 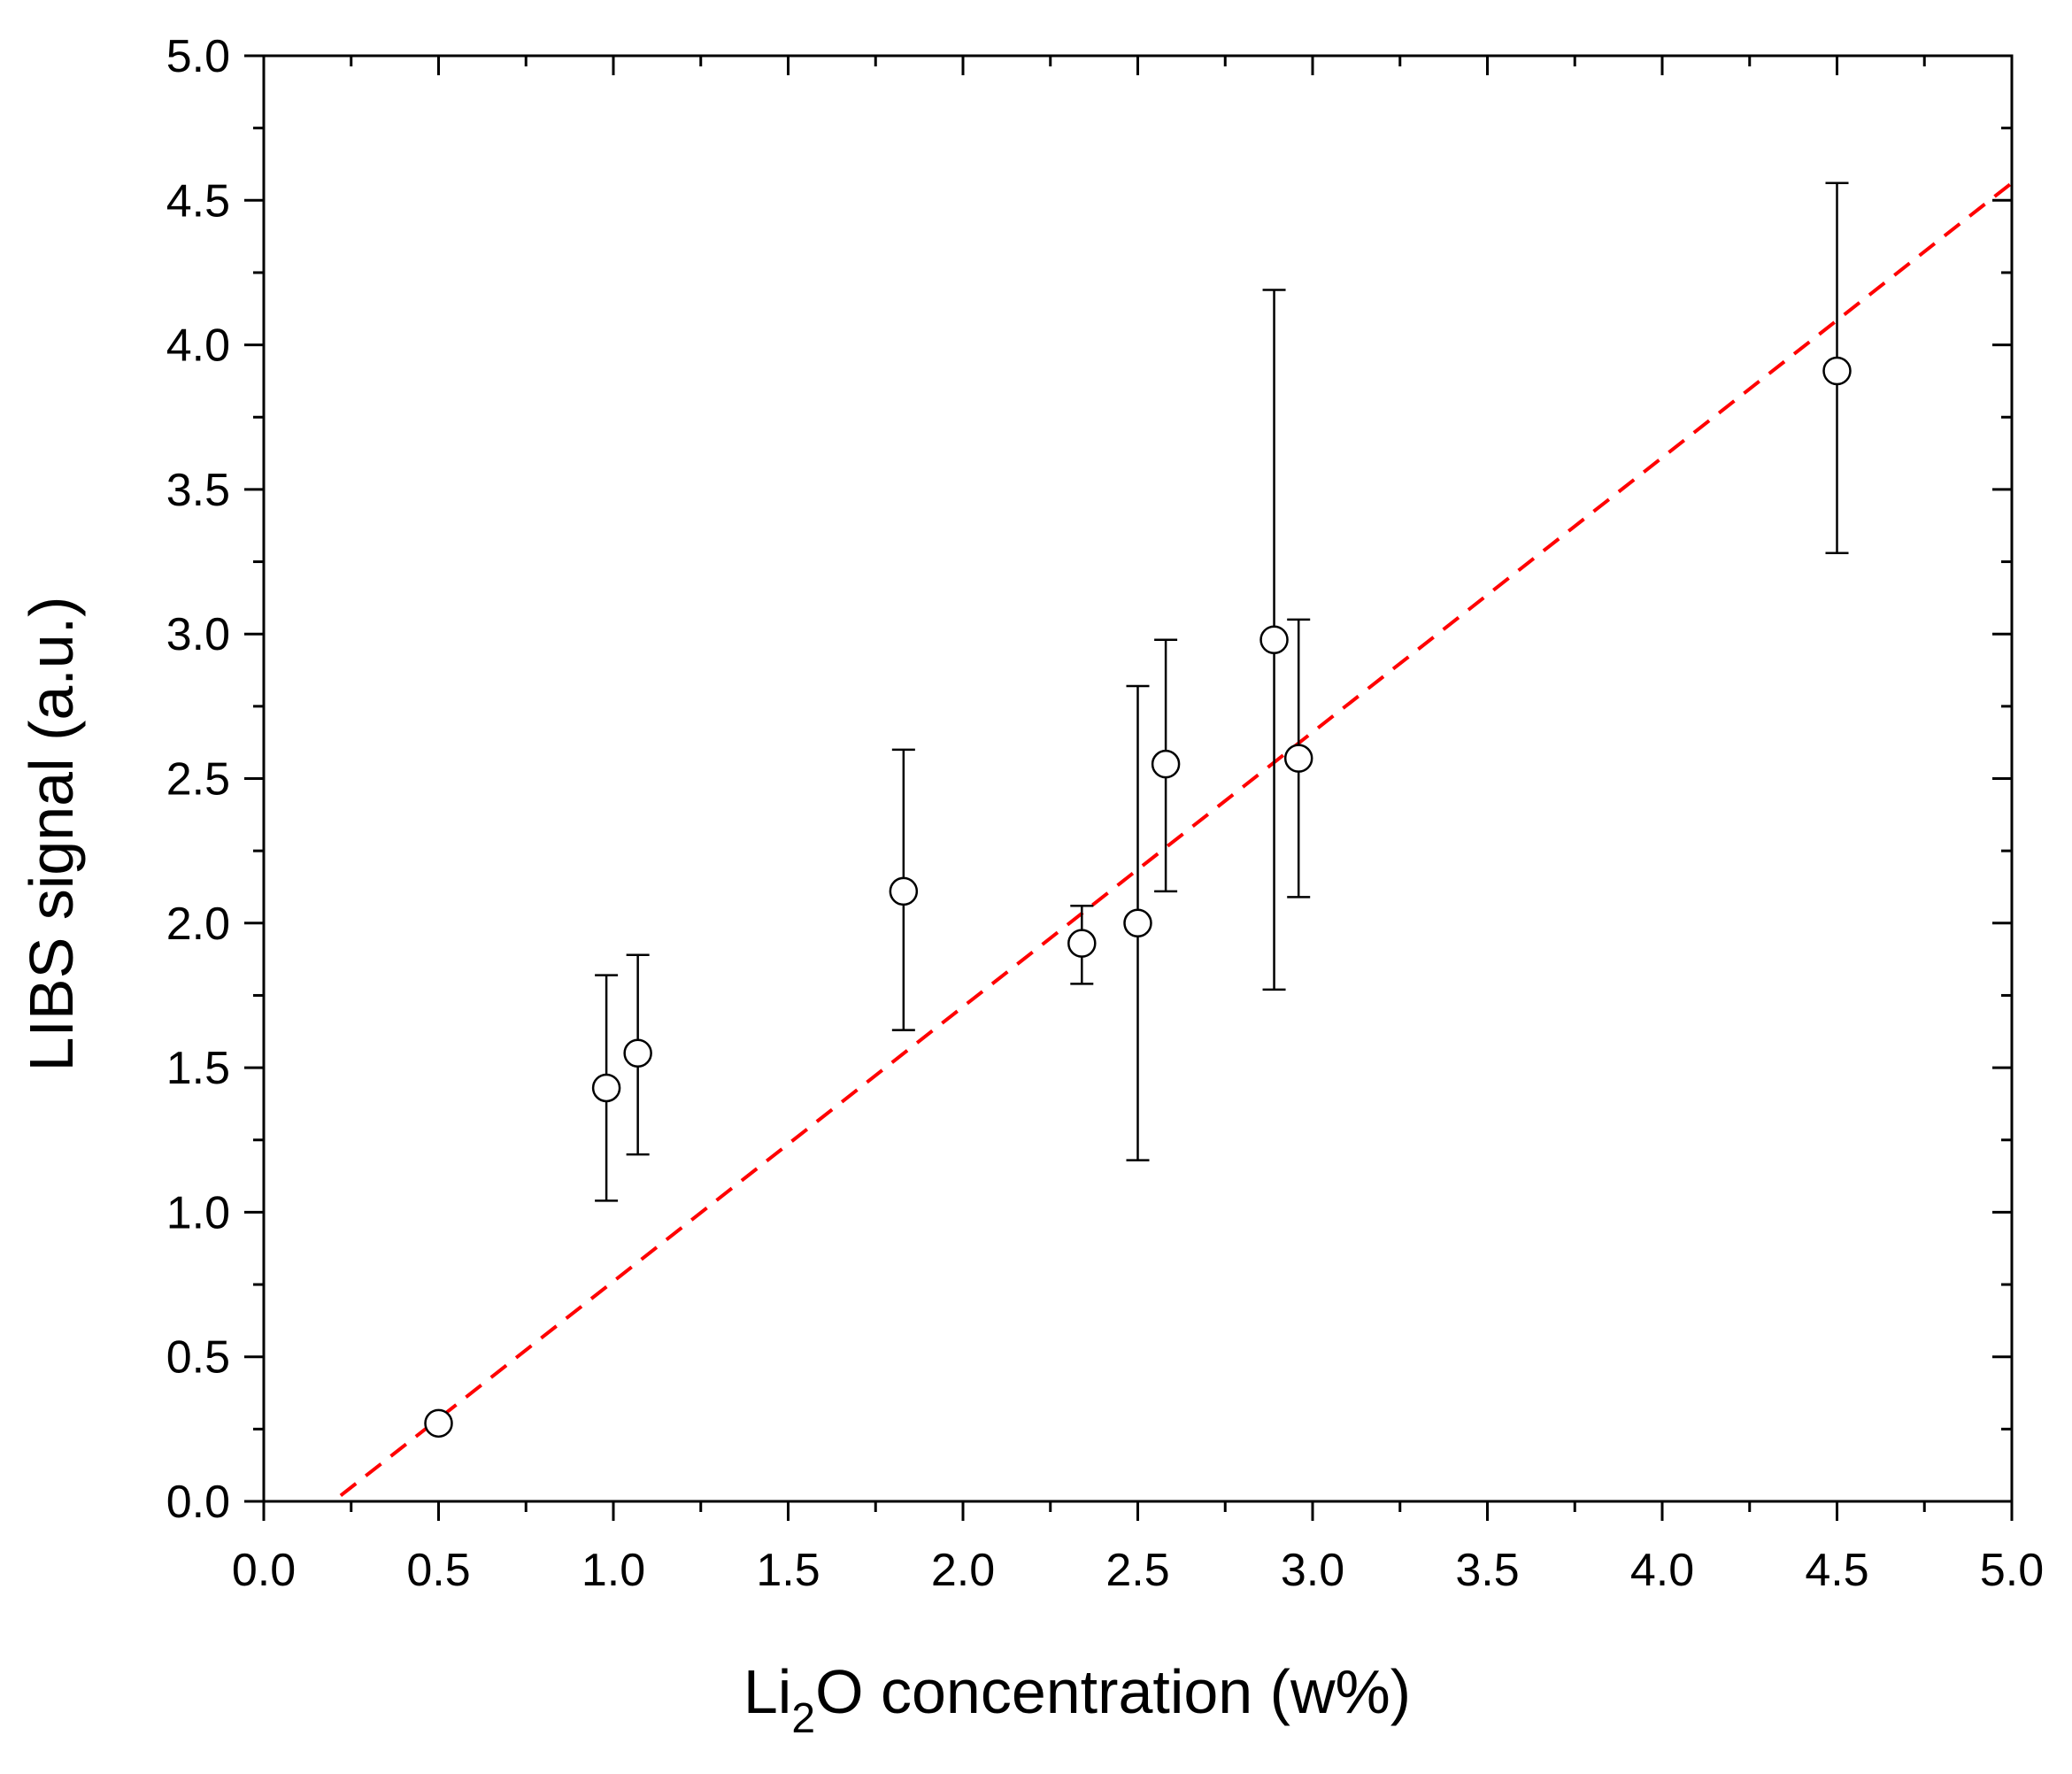 What do you see at coordinates (1113, 1692) in the screenshot?
I see `x-axis-title-suffix: O concentration (w%)` at bounding box center [1113, 1692].